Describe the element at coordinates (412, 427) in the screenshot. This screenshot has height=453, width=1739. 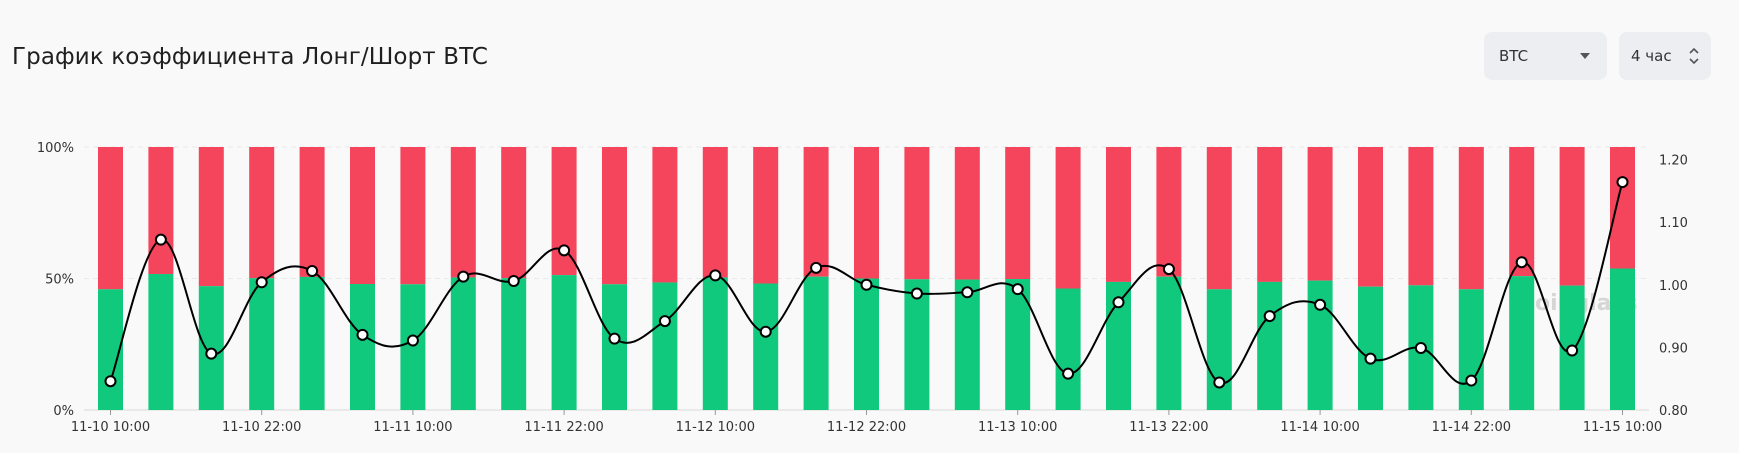
I see `x-tick-label: 11-11 10:00` at that location.